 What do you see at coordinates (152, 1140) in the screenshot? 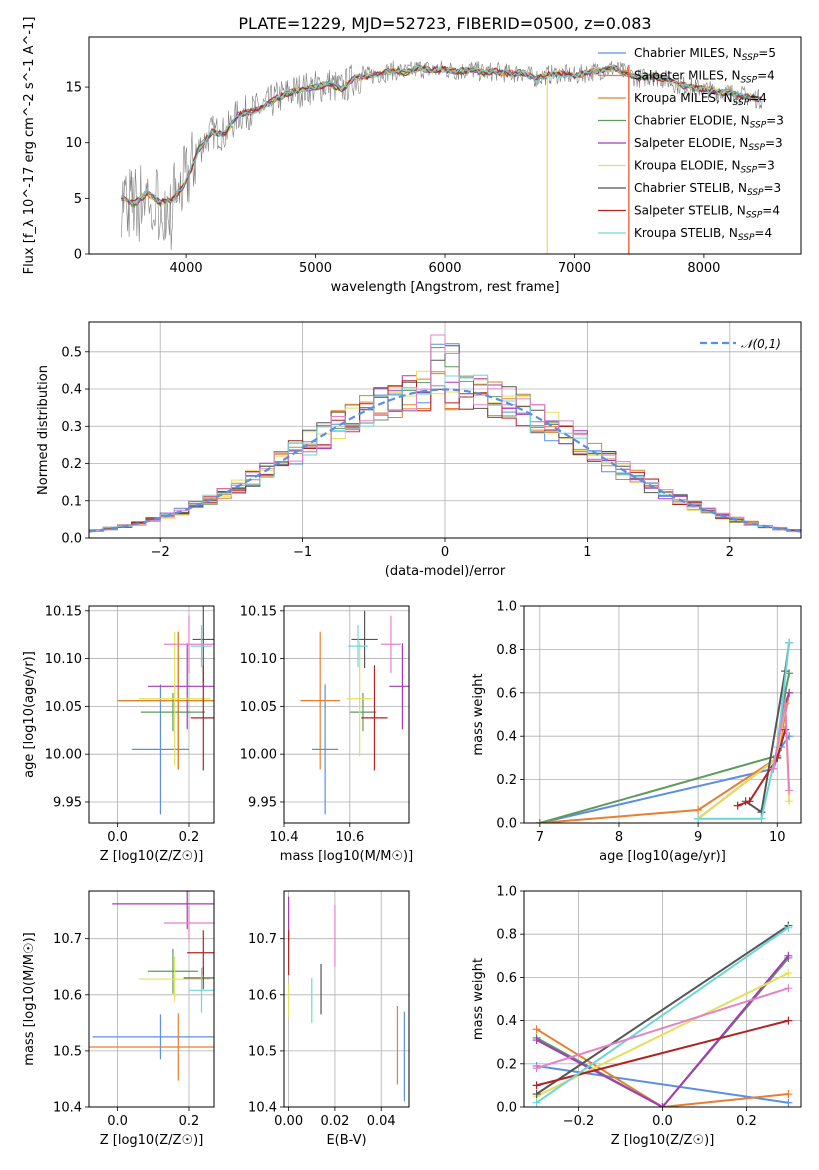
I see `mass_vs_Z-xlabel: Z [log10(Z/Z☉)]` at bounding box center [152, 1140].